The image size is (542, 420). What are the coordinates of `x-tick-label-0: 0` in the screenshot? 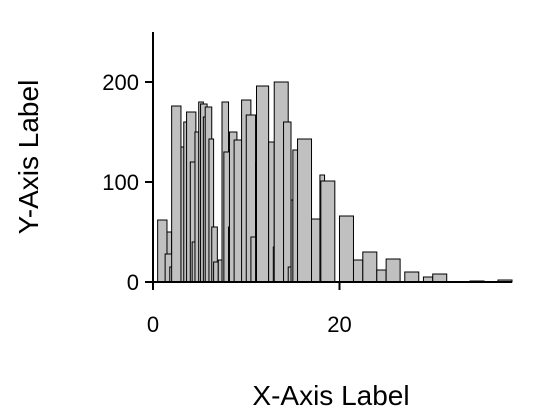 It's located at (153, 324).